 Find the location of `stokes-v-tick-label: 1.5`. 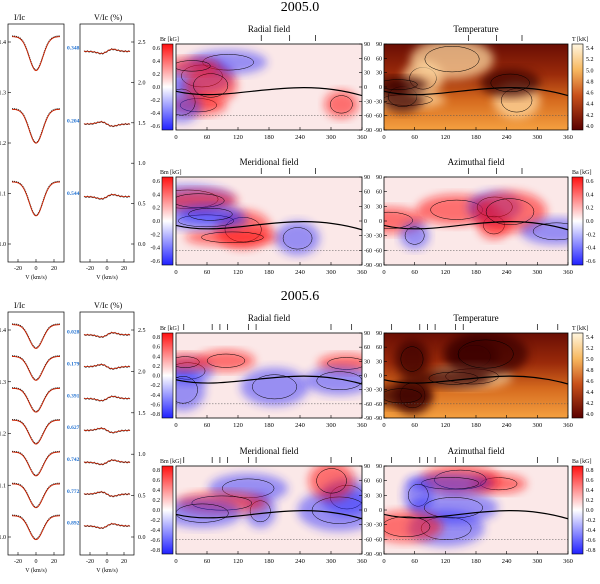

stokes-v-tick-label: 1.5 is located at coordinates (142, 414).